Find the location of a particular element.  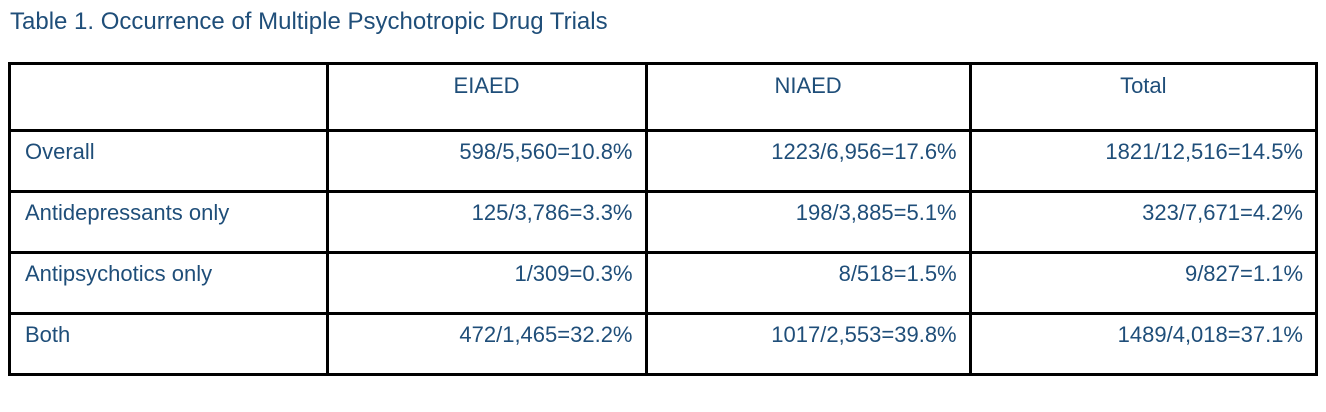

row-label: Both is located at coordinates (168, 343).